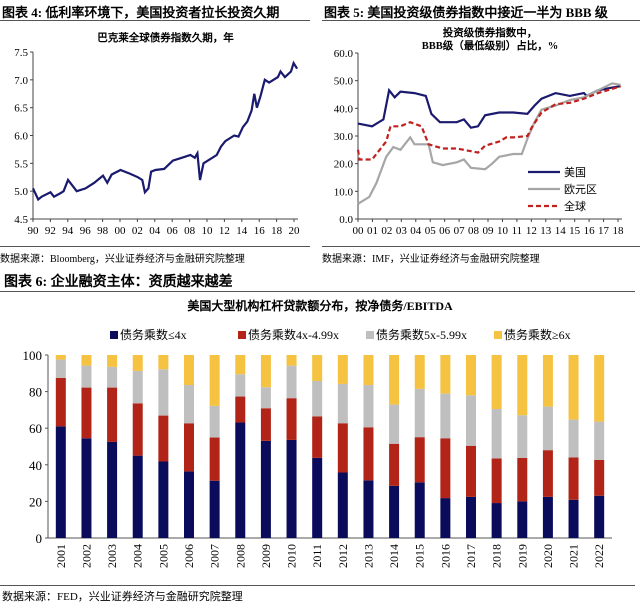 Image resolution: width=640 pixels, height=604 pixels. Describe the element at coordinates (537, 334) in the screenshot. I see `legend-label: 债务乘数≥6x` at that location.